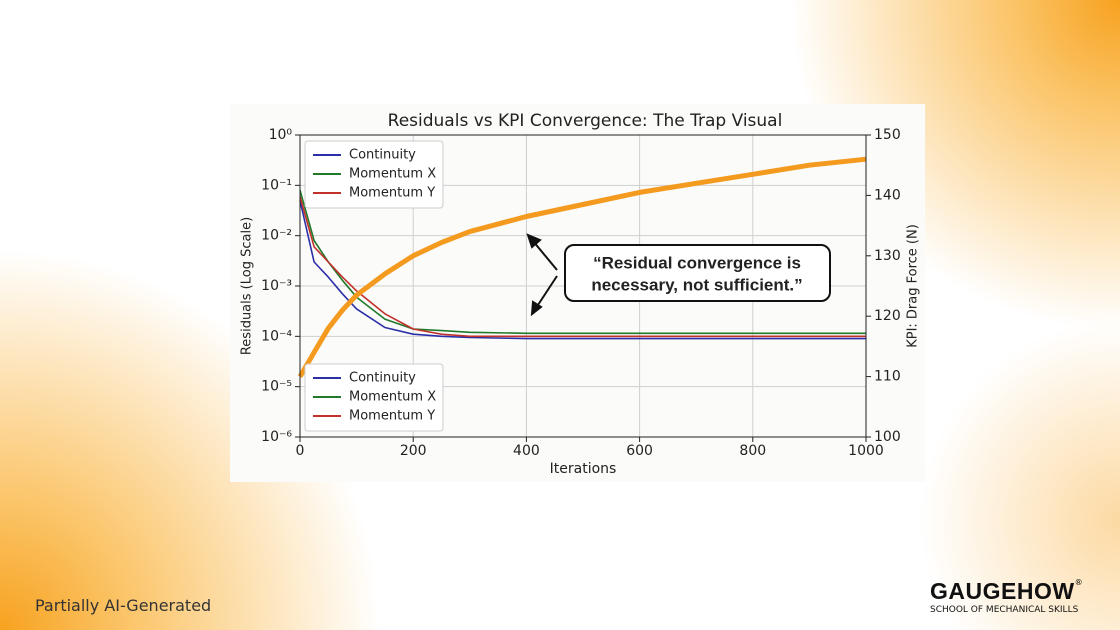  What do you see at coordinates (276, 185) in the screenshot?
I see `y-tick-label: 10⁻¹` at bounding box center [276, 185].